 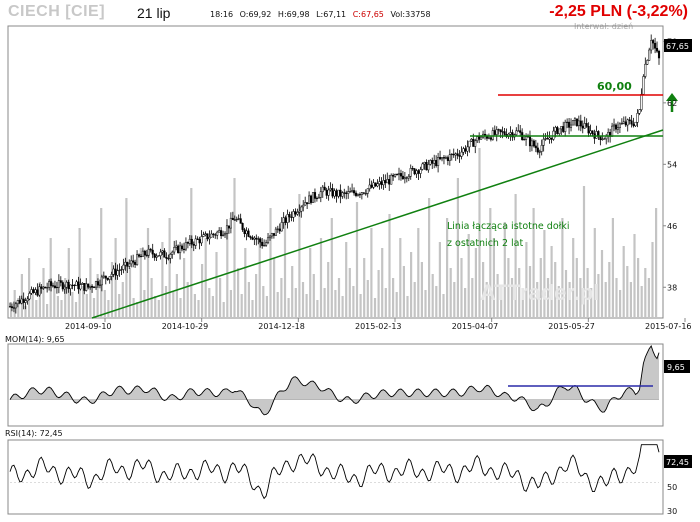 I want to click on open-value: O:69,92, so click(x=255, y=14).